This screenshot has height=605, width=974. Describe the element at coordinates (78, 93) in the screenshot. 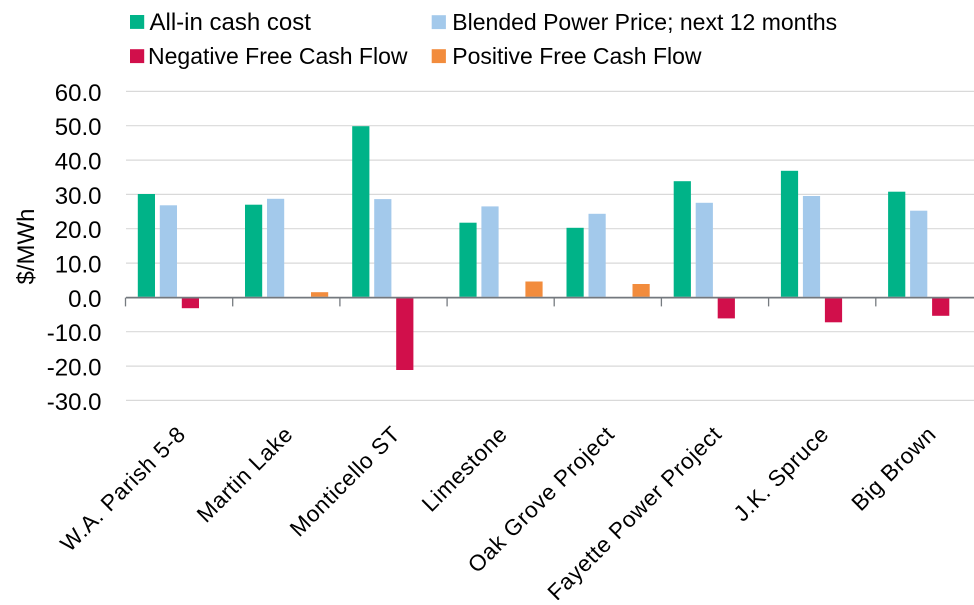

I see `svg-text: 60.0` at that location.